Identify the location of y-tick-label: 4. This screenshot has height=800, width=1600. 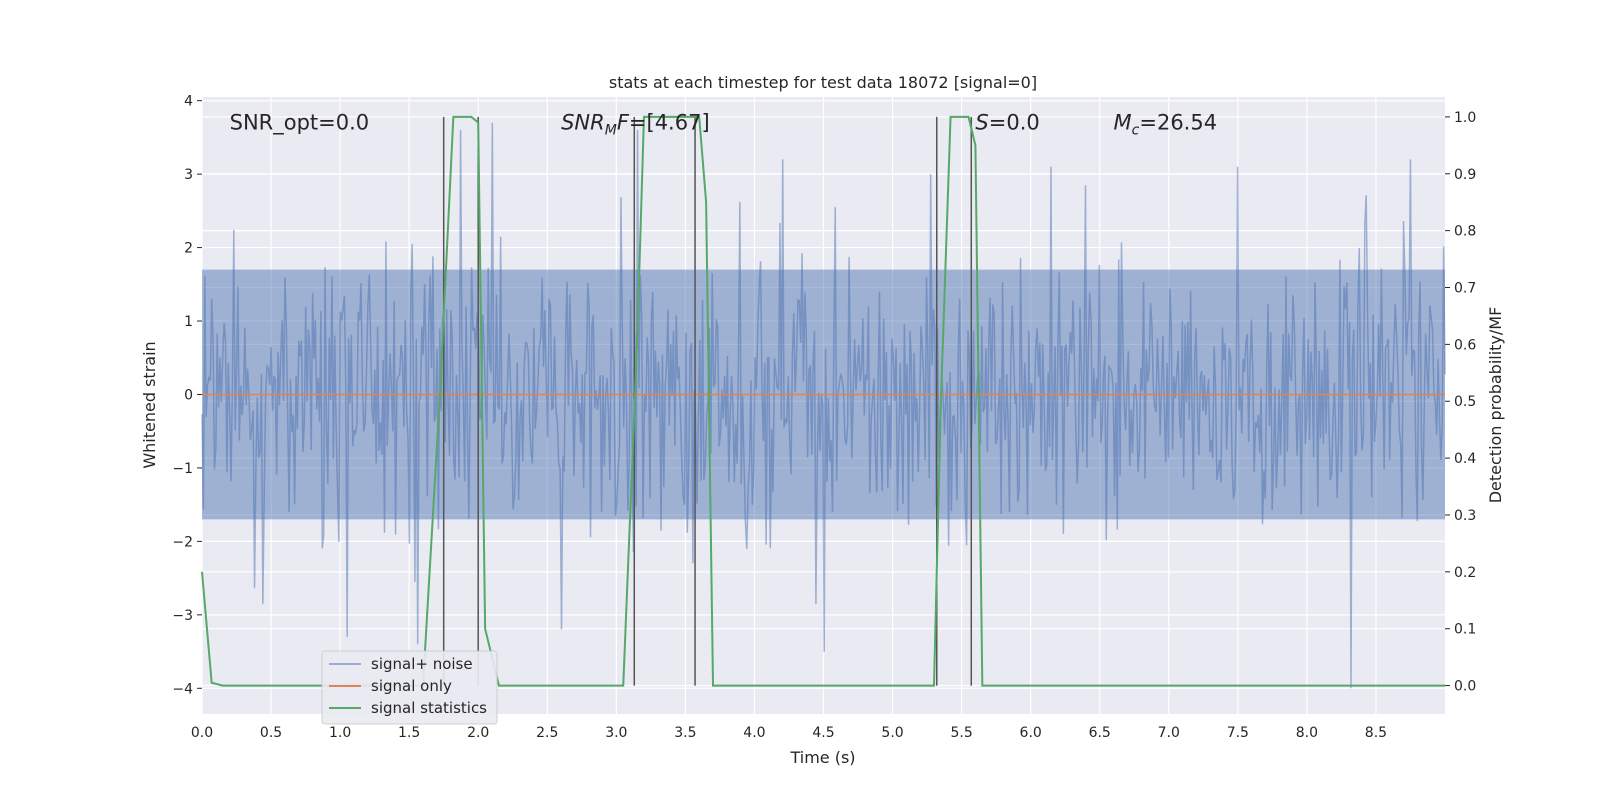
(188, 102).